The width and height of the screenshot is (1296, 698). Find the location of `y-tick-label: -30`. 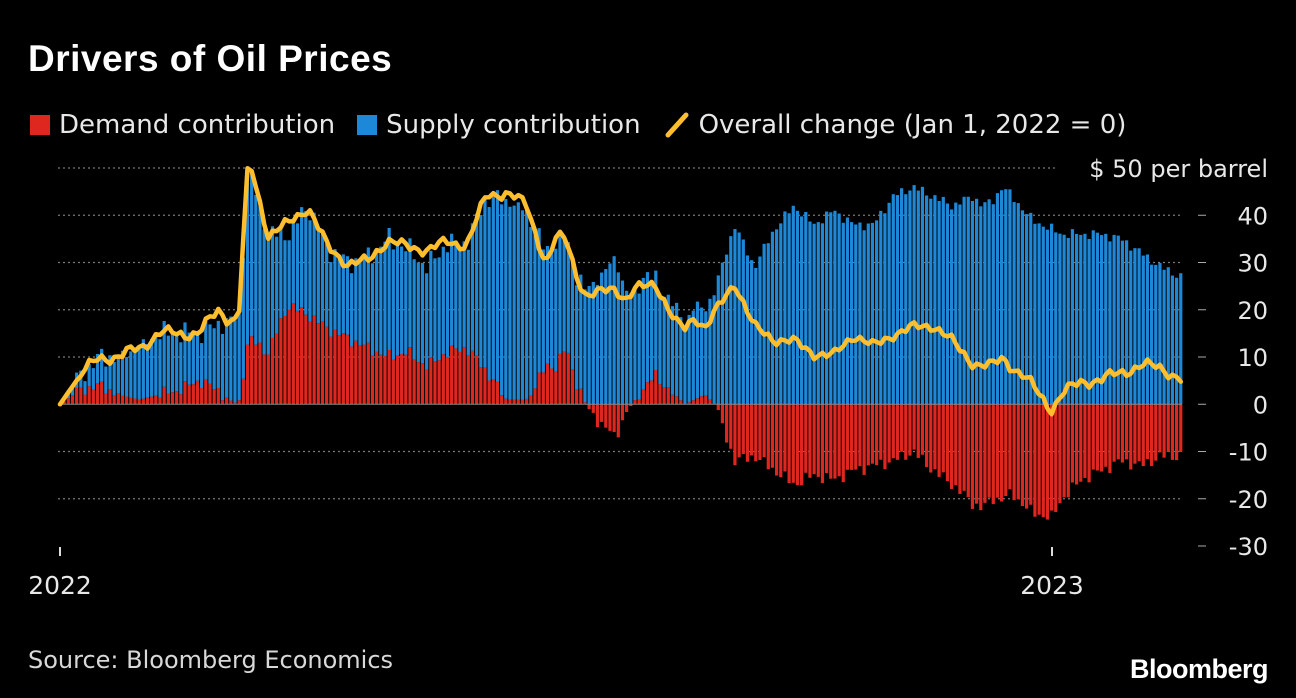

y-tick-label: -30 is located at coordinates (1248, 547).